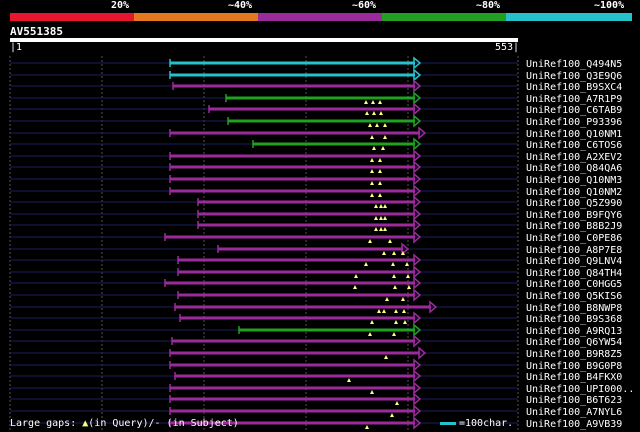 This screenshot has width=640, height=432. I want to click on gap-legend-subject: /- (in Subject), so click(193, 423).